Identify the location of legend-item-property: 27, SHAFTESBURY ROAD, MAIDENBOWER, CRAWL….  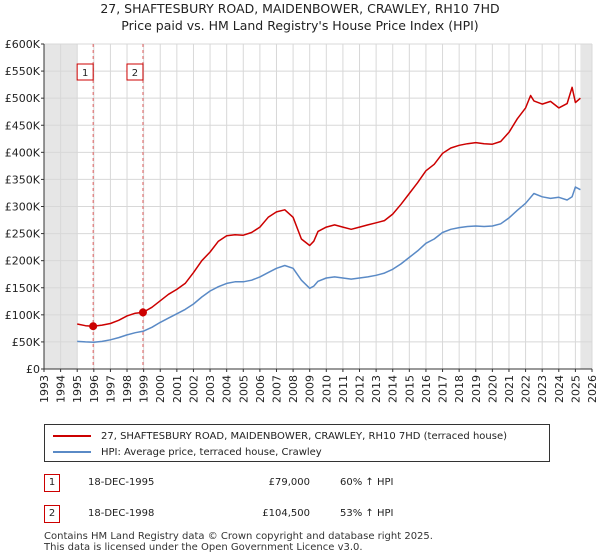
(280, 436).